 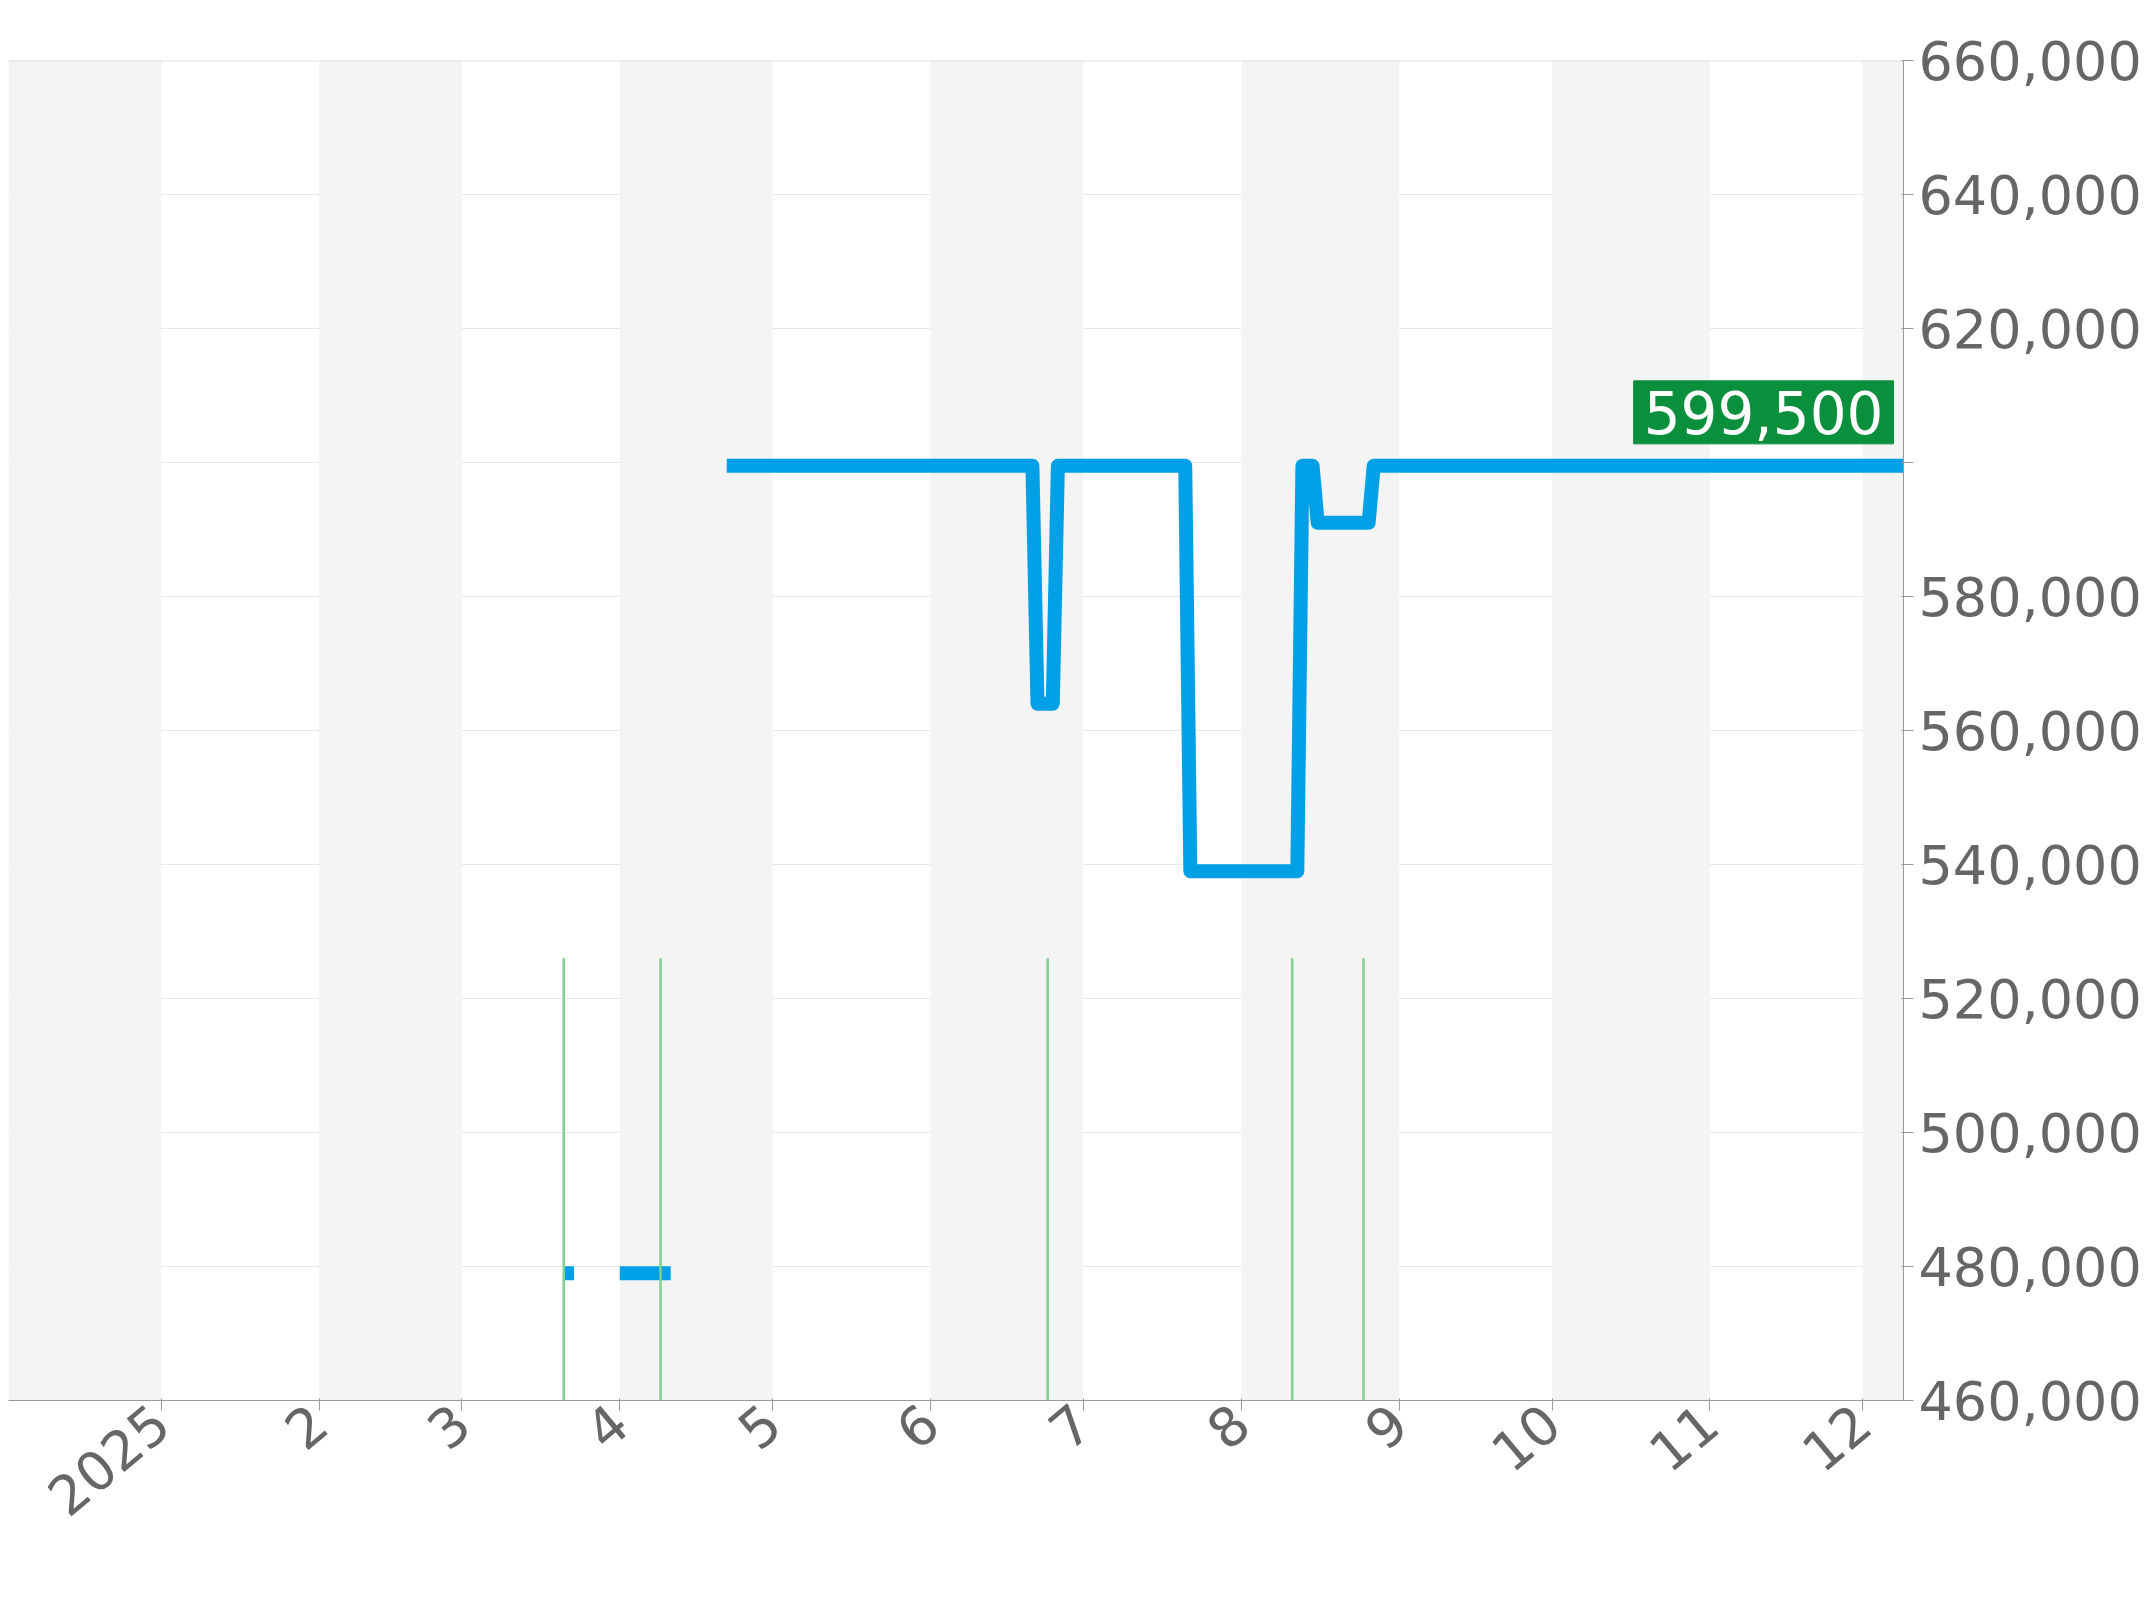 I want to click on x-tick-label: 12, so click(x=1837, y=1438).